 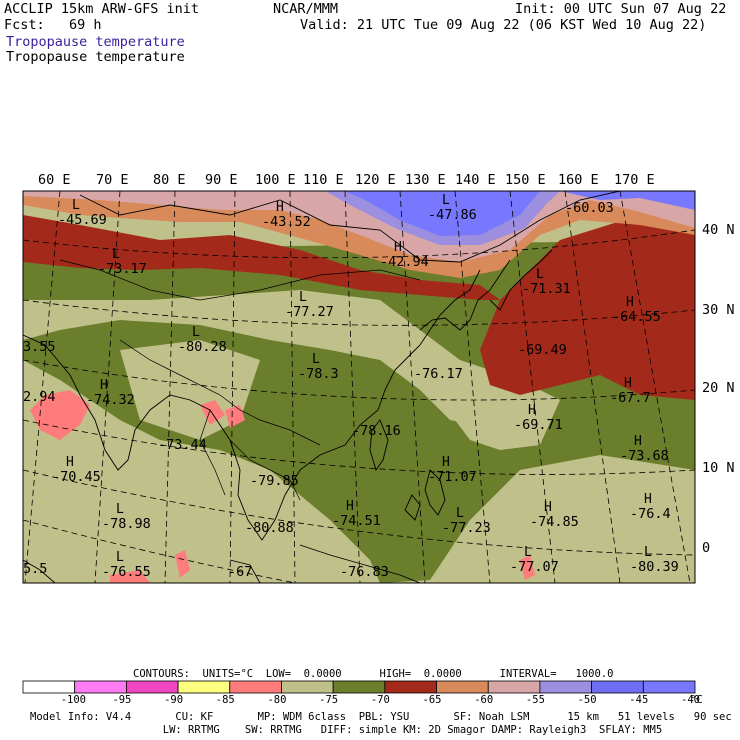 What do you see at coordinates (452, 477) in the screenshot?
I see `extreme-value: -71.07` at bounding box center [452, 477].